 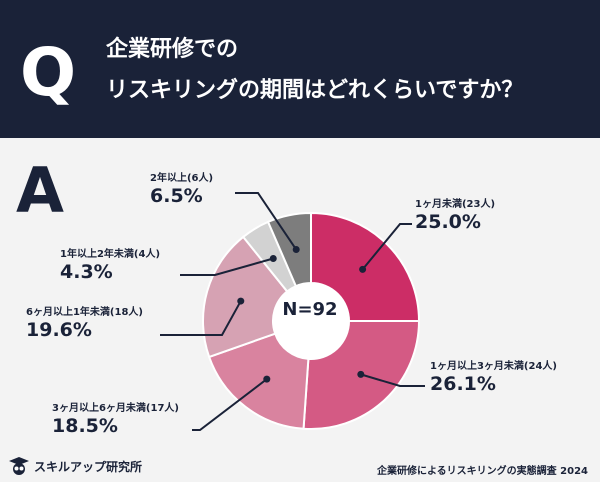 I want to click on legend-slice-5: 1年以上2年未満(4人) 4.3%, so click(x=110, y=265).